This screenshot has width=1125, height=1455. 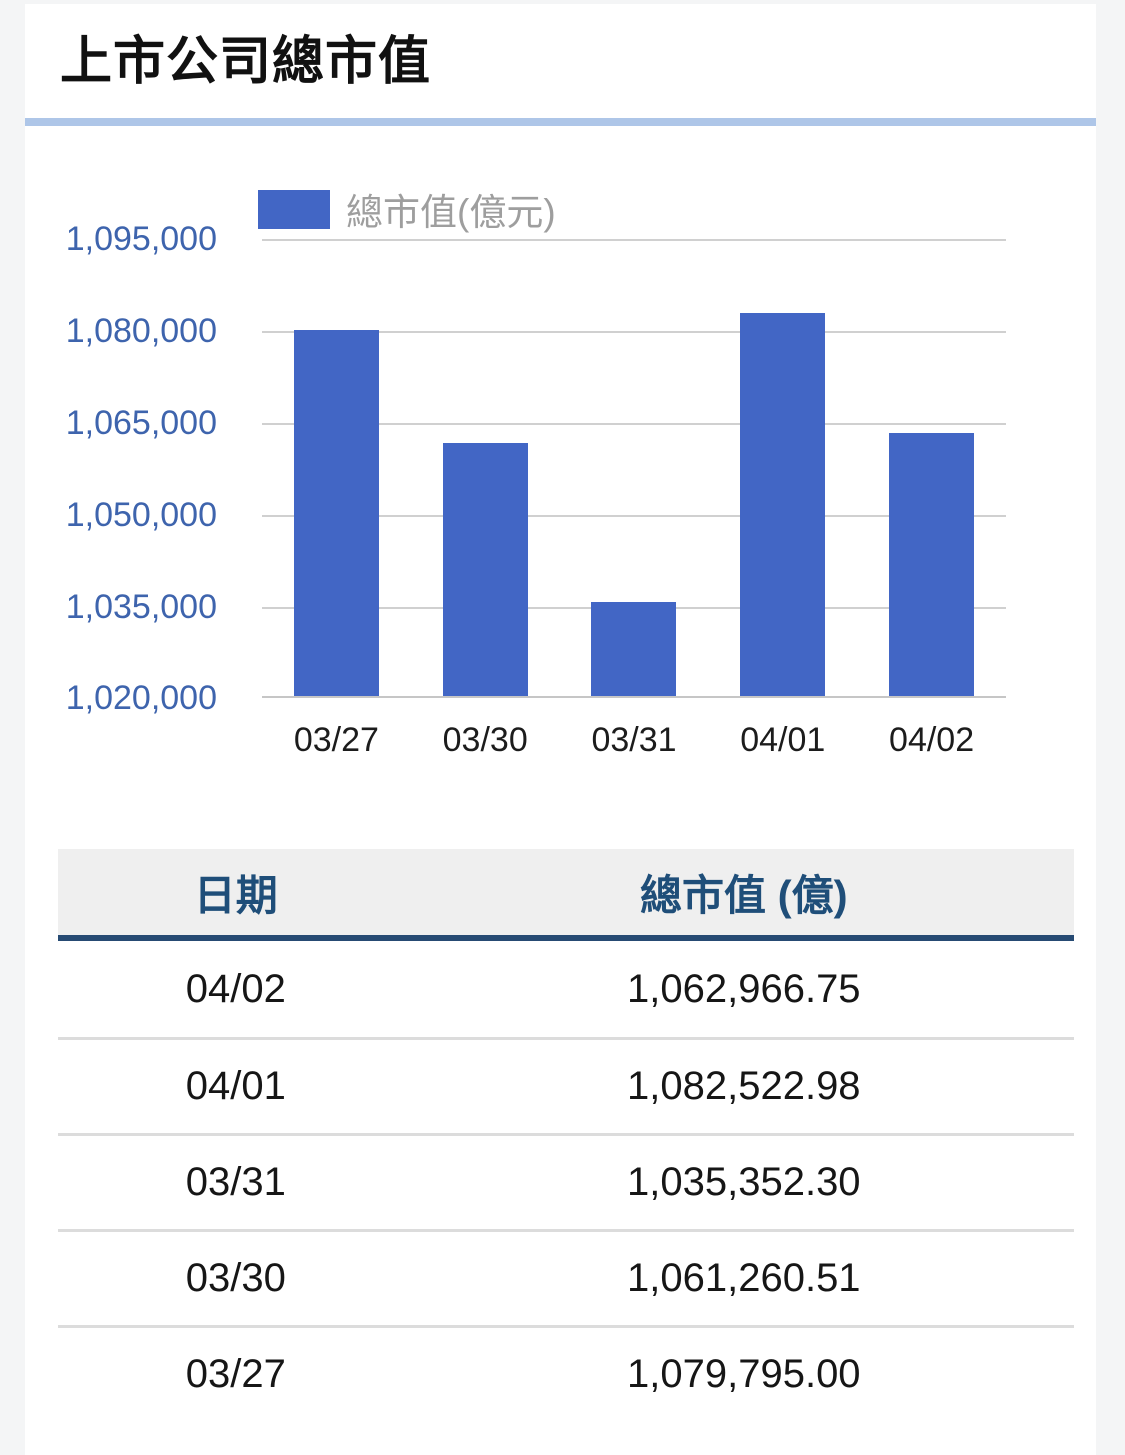 What do you see at coordinates (141, 239) in the screenshot?
I see `y-axis-tick-label: 1,095,000` at bounding box center [141, 239].